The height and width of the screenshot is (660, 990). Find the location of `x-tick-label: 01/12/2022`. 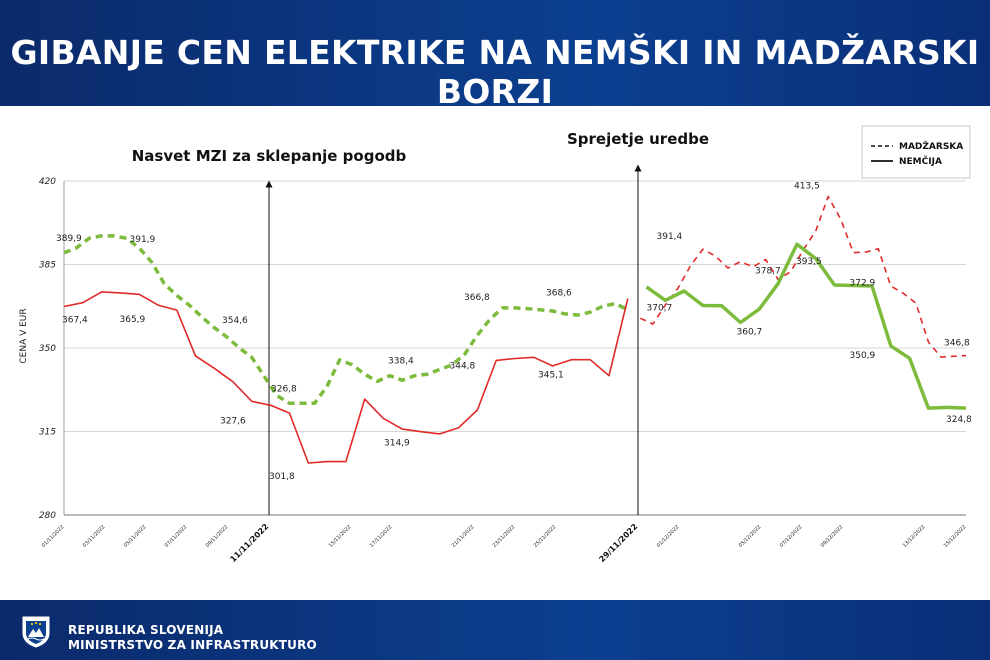

x-tick-label: 01/12/2022 is located at coordinates (668, 536).